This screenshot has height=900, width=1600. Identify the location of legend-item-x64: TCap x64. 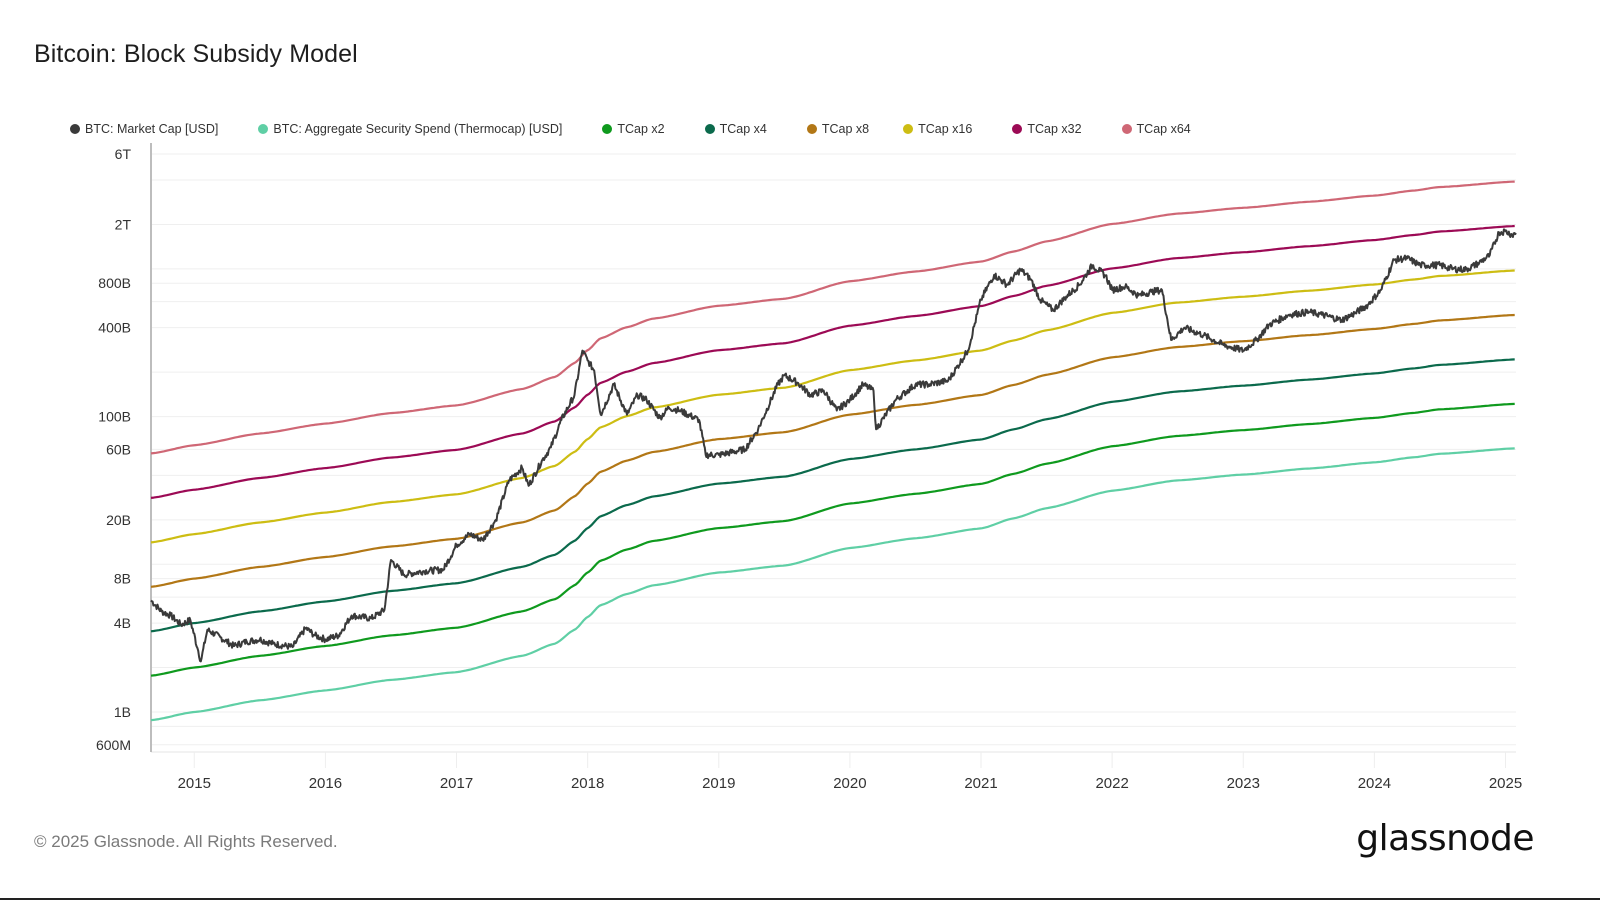
(1156, 129).